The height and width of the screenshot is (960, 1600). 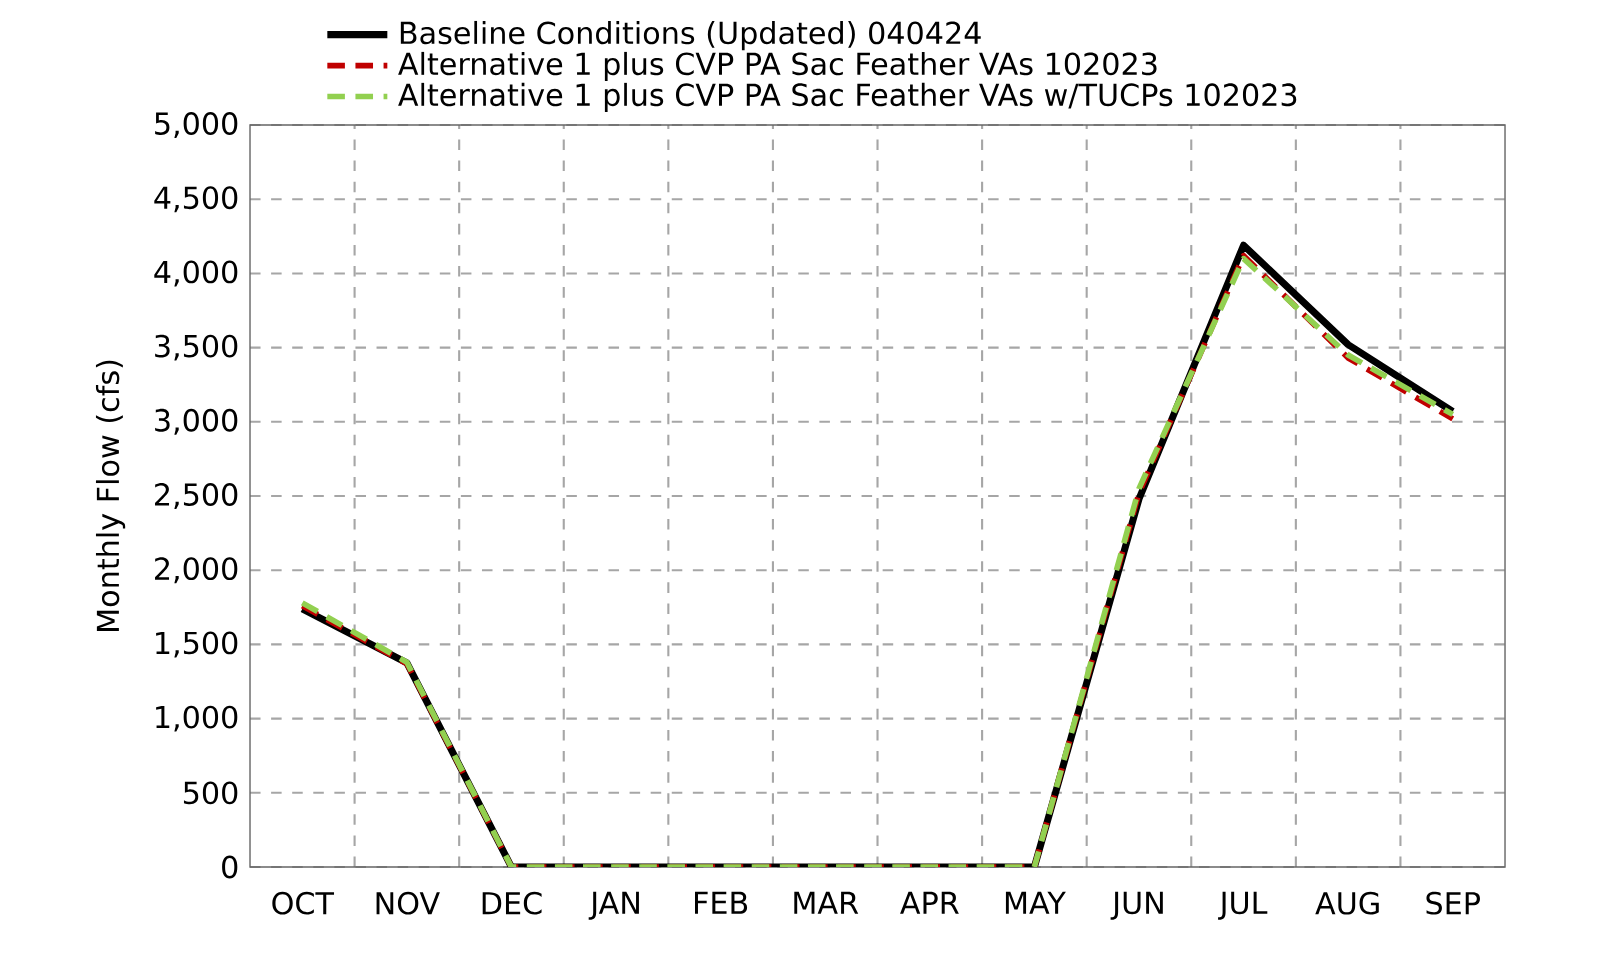 I want to click on x-tick-label: FEB, so click(x=721, y=902).